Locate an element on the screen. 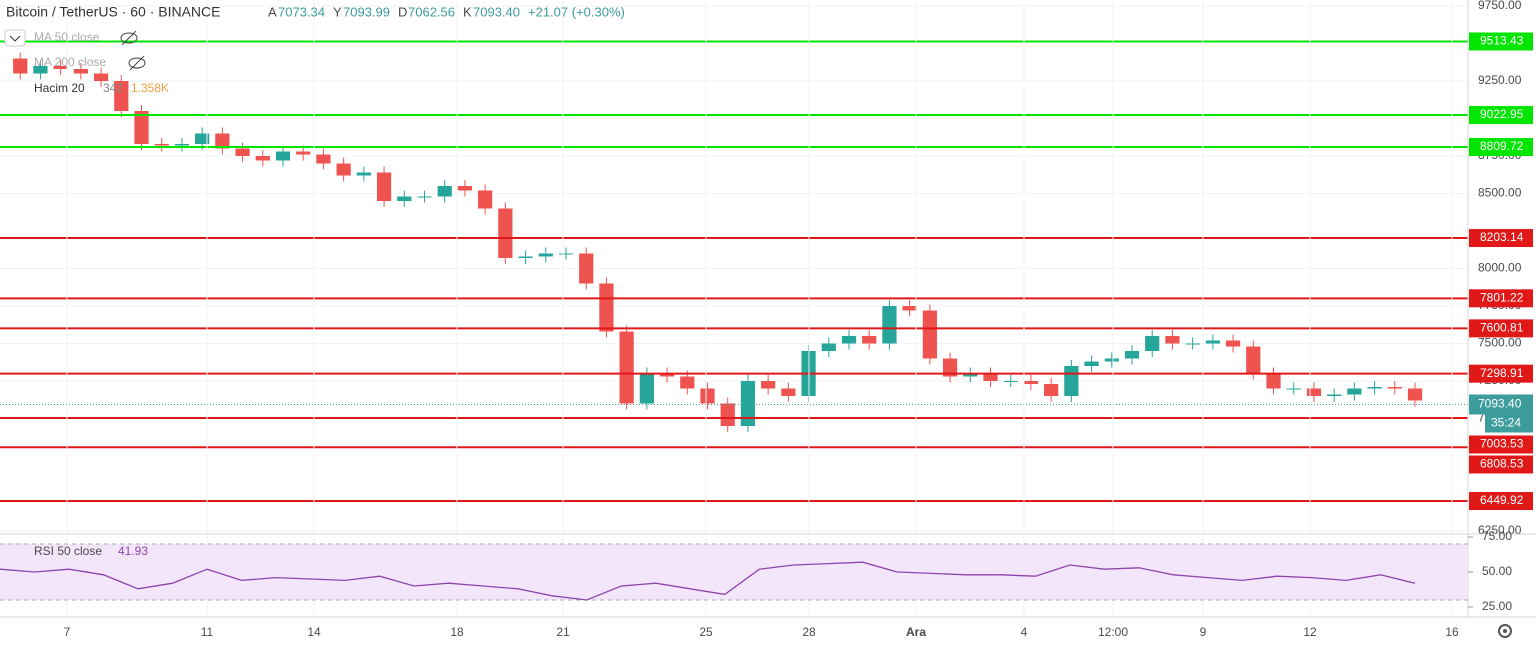 This screenshot has width=1536, height=651. x-tick-label: 7 is located at coordinates (67, 632).